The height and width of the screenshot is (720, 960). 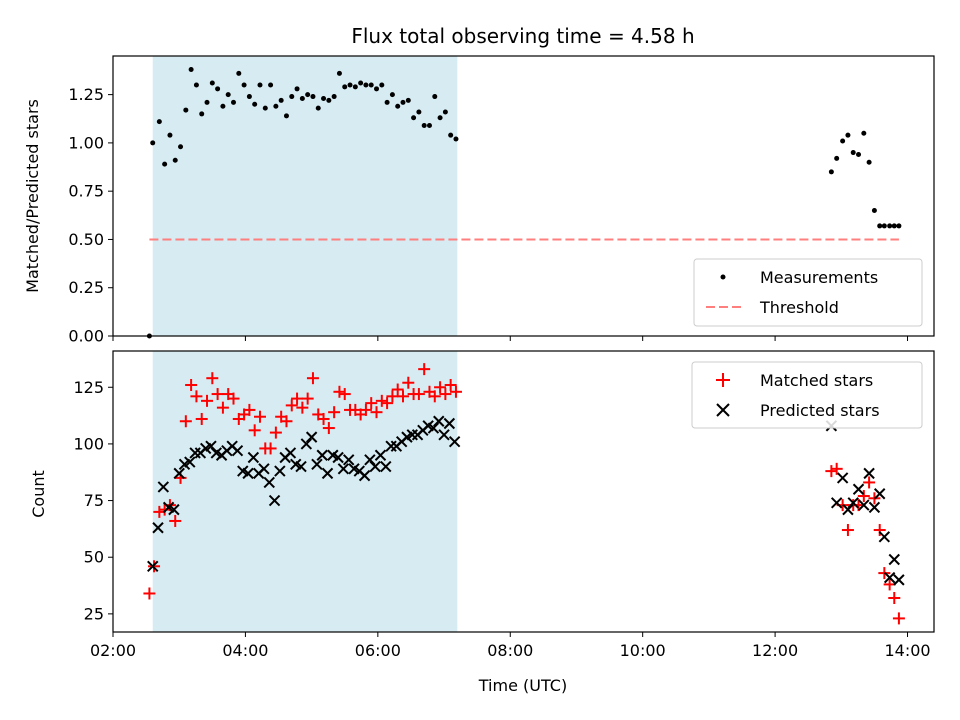 What do you see at coordinates (723, 277) in the screenshot?
I see `legend-measurements-marker` at bounding box center [723, 277].